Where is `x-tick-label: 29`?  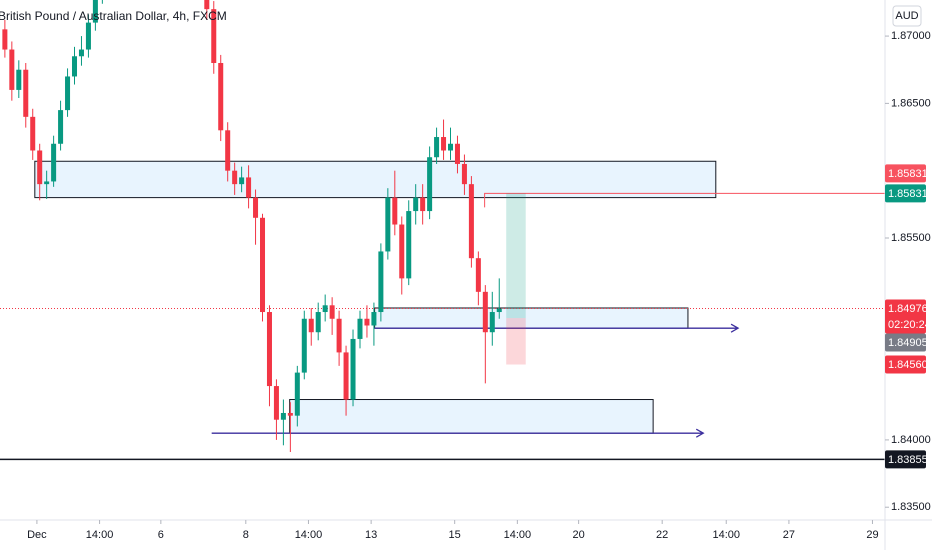 x-tick-label: 29 is located at coordinates (872, 535).